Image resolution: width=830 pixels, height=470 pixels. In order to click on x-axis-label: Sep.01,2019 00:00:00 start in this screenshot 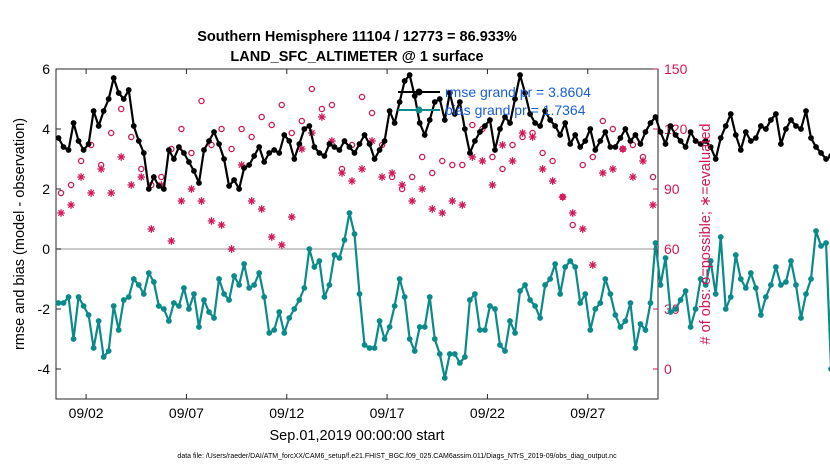, I will do `click(357, 436)`.